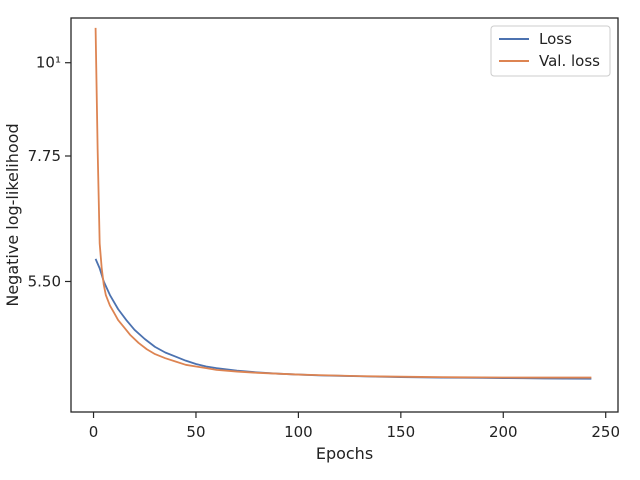  I want to click on legend: Loss Val. loss, so click(550, 51).